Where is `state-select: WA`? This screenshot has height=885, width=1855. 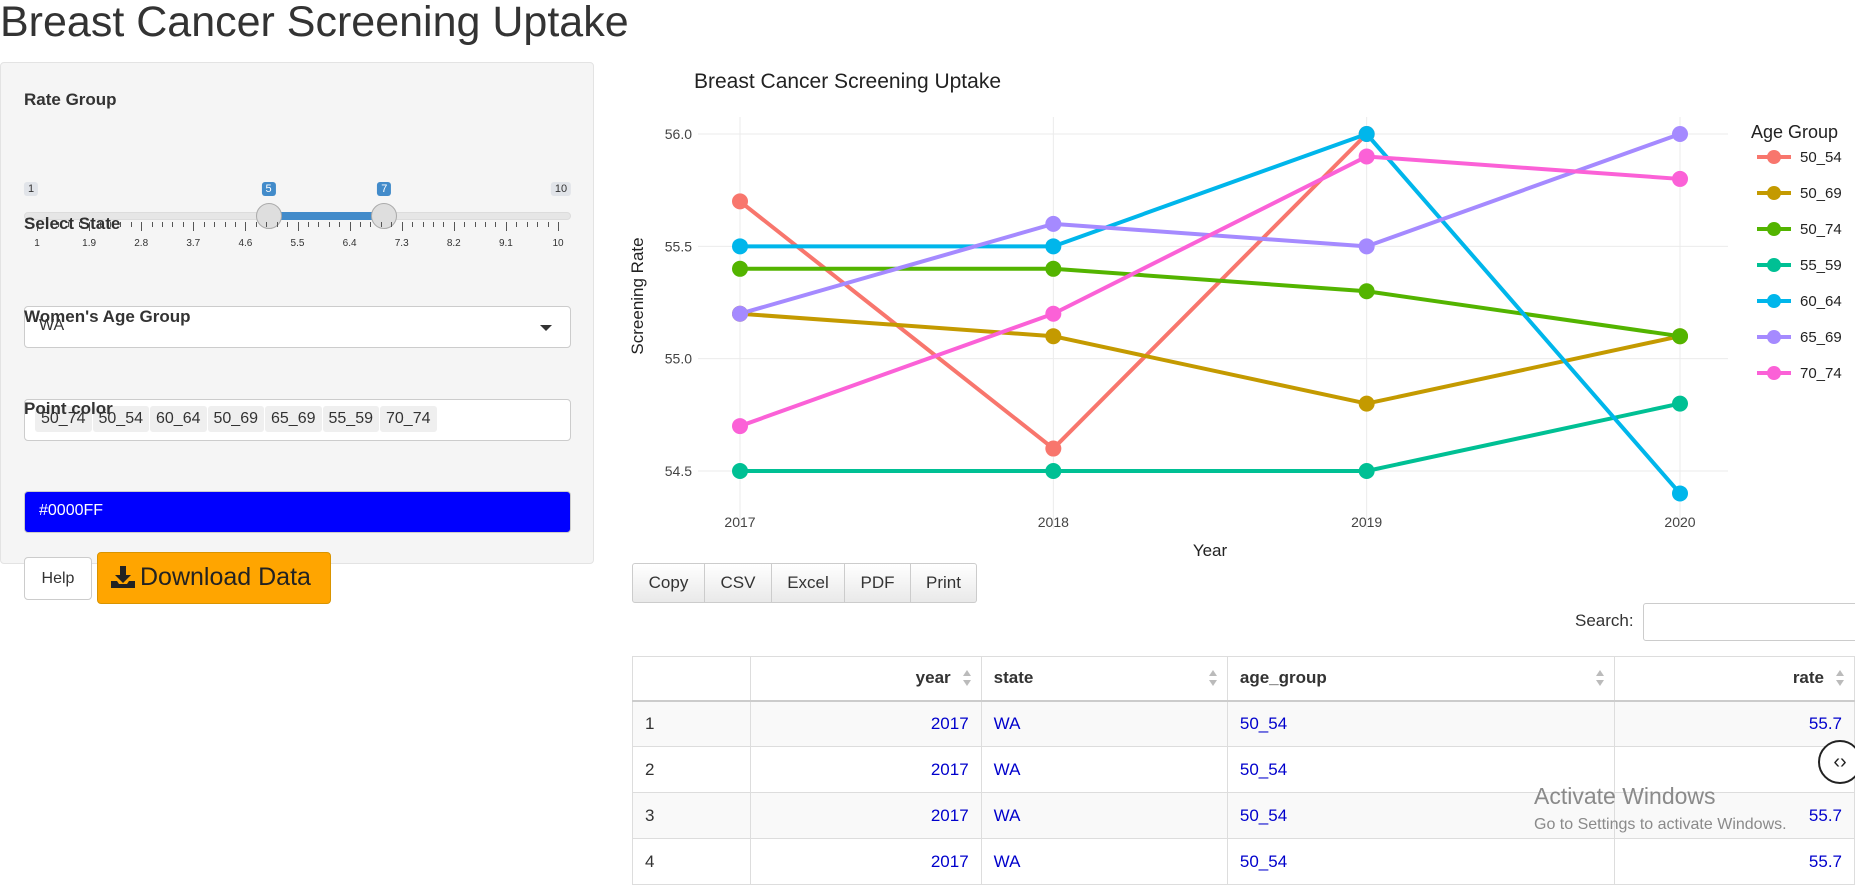
state-select: WA is located at coordinates (297, 327).